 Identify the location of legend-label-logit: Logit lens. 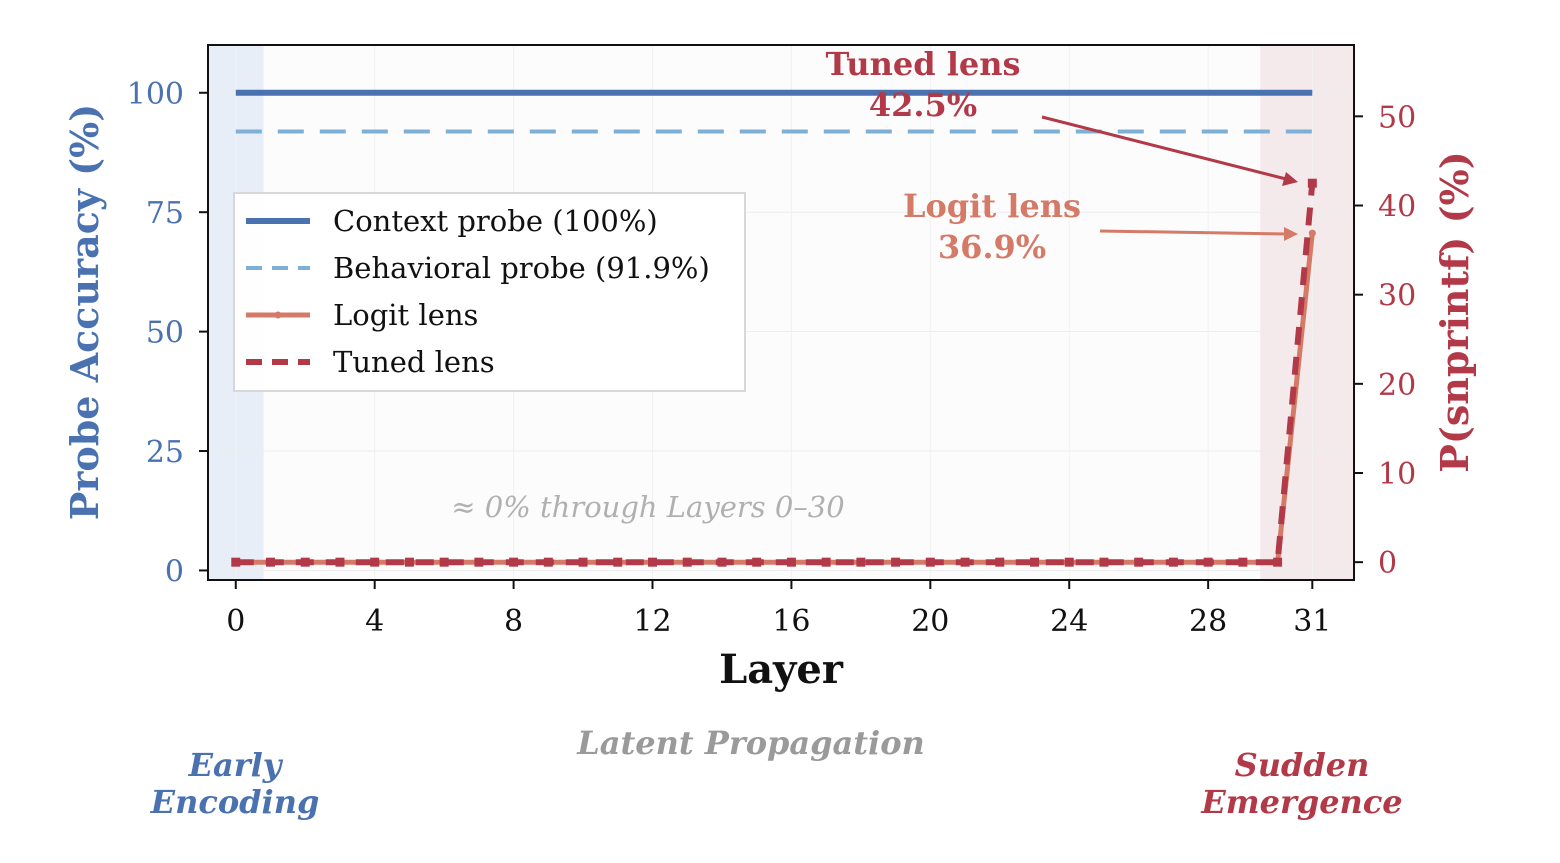
(405, 315).